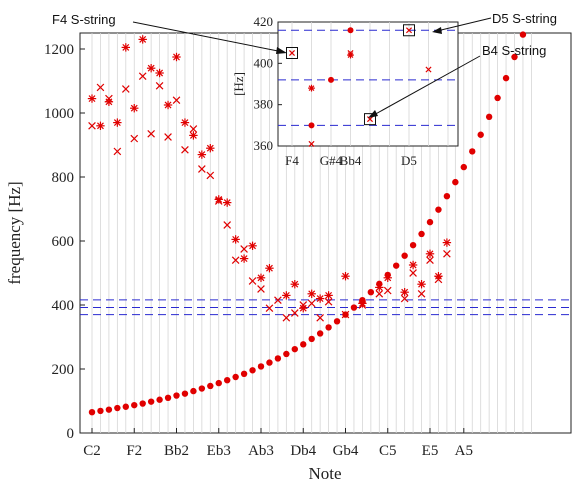 The image size is (588, 485). Describe the element at coordinates (14, 232) in the screenshot. I see `y-axis-label: frequency [Hz]` at that location.